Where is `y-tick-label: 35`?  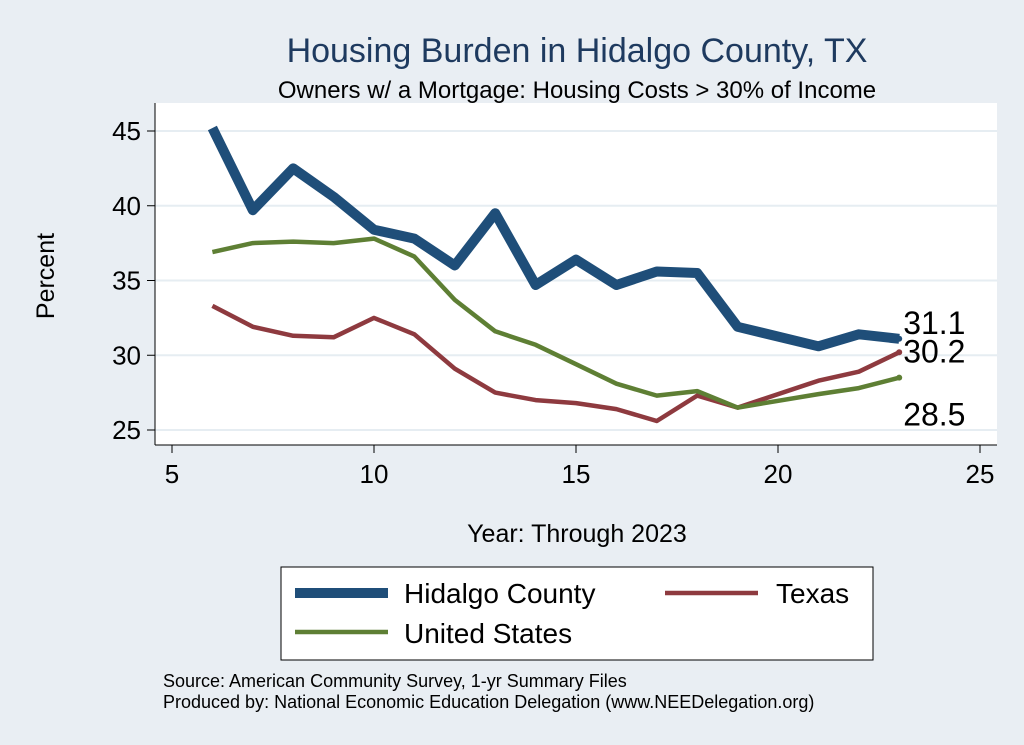 y-tick-label: 35 is located at coordinates (126, 281).